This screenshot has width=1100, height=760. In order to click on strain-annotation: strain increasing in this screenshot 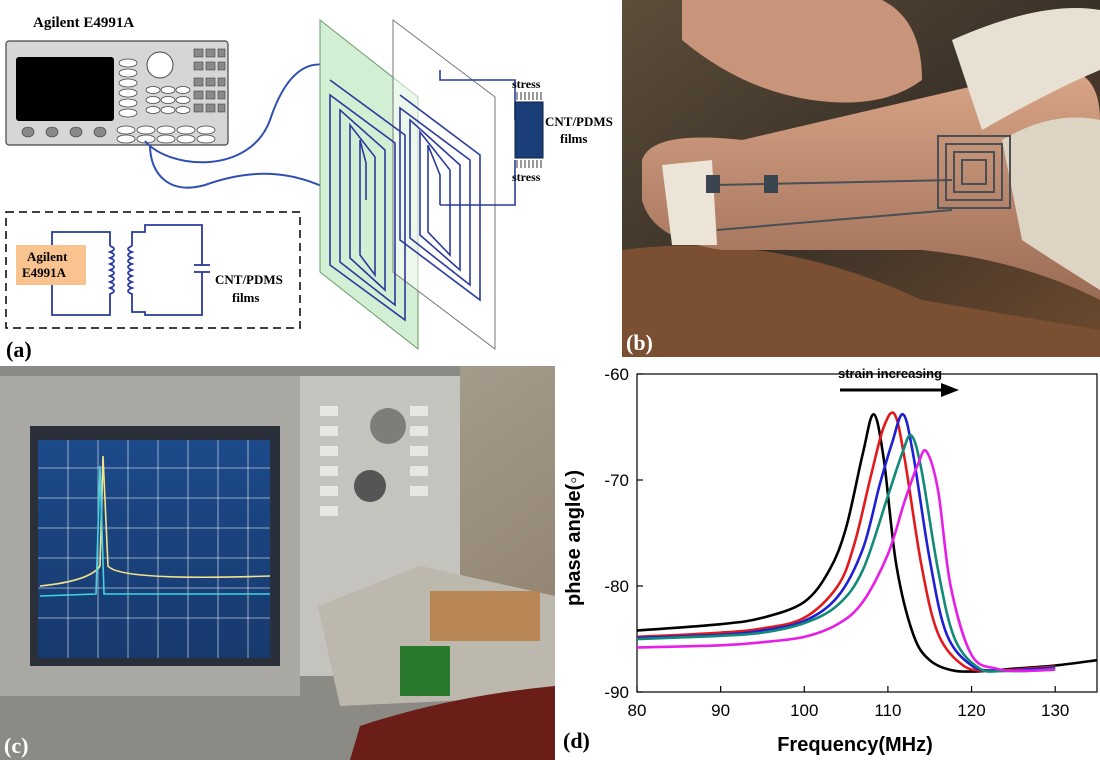, I will do `click(890, 373)`.